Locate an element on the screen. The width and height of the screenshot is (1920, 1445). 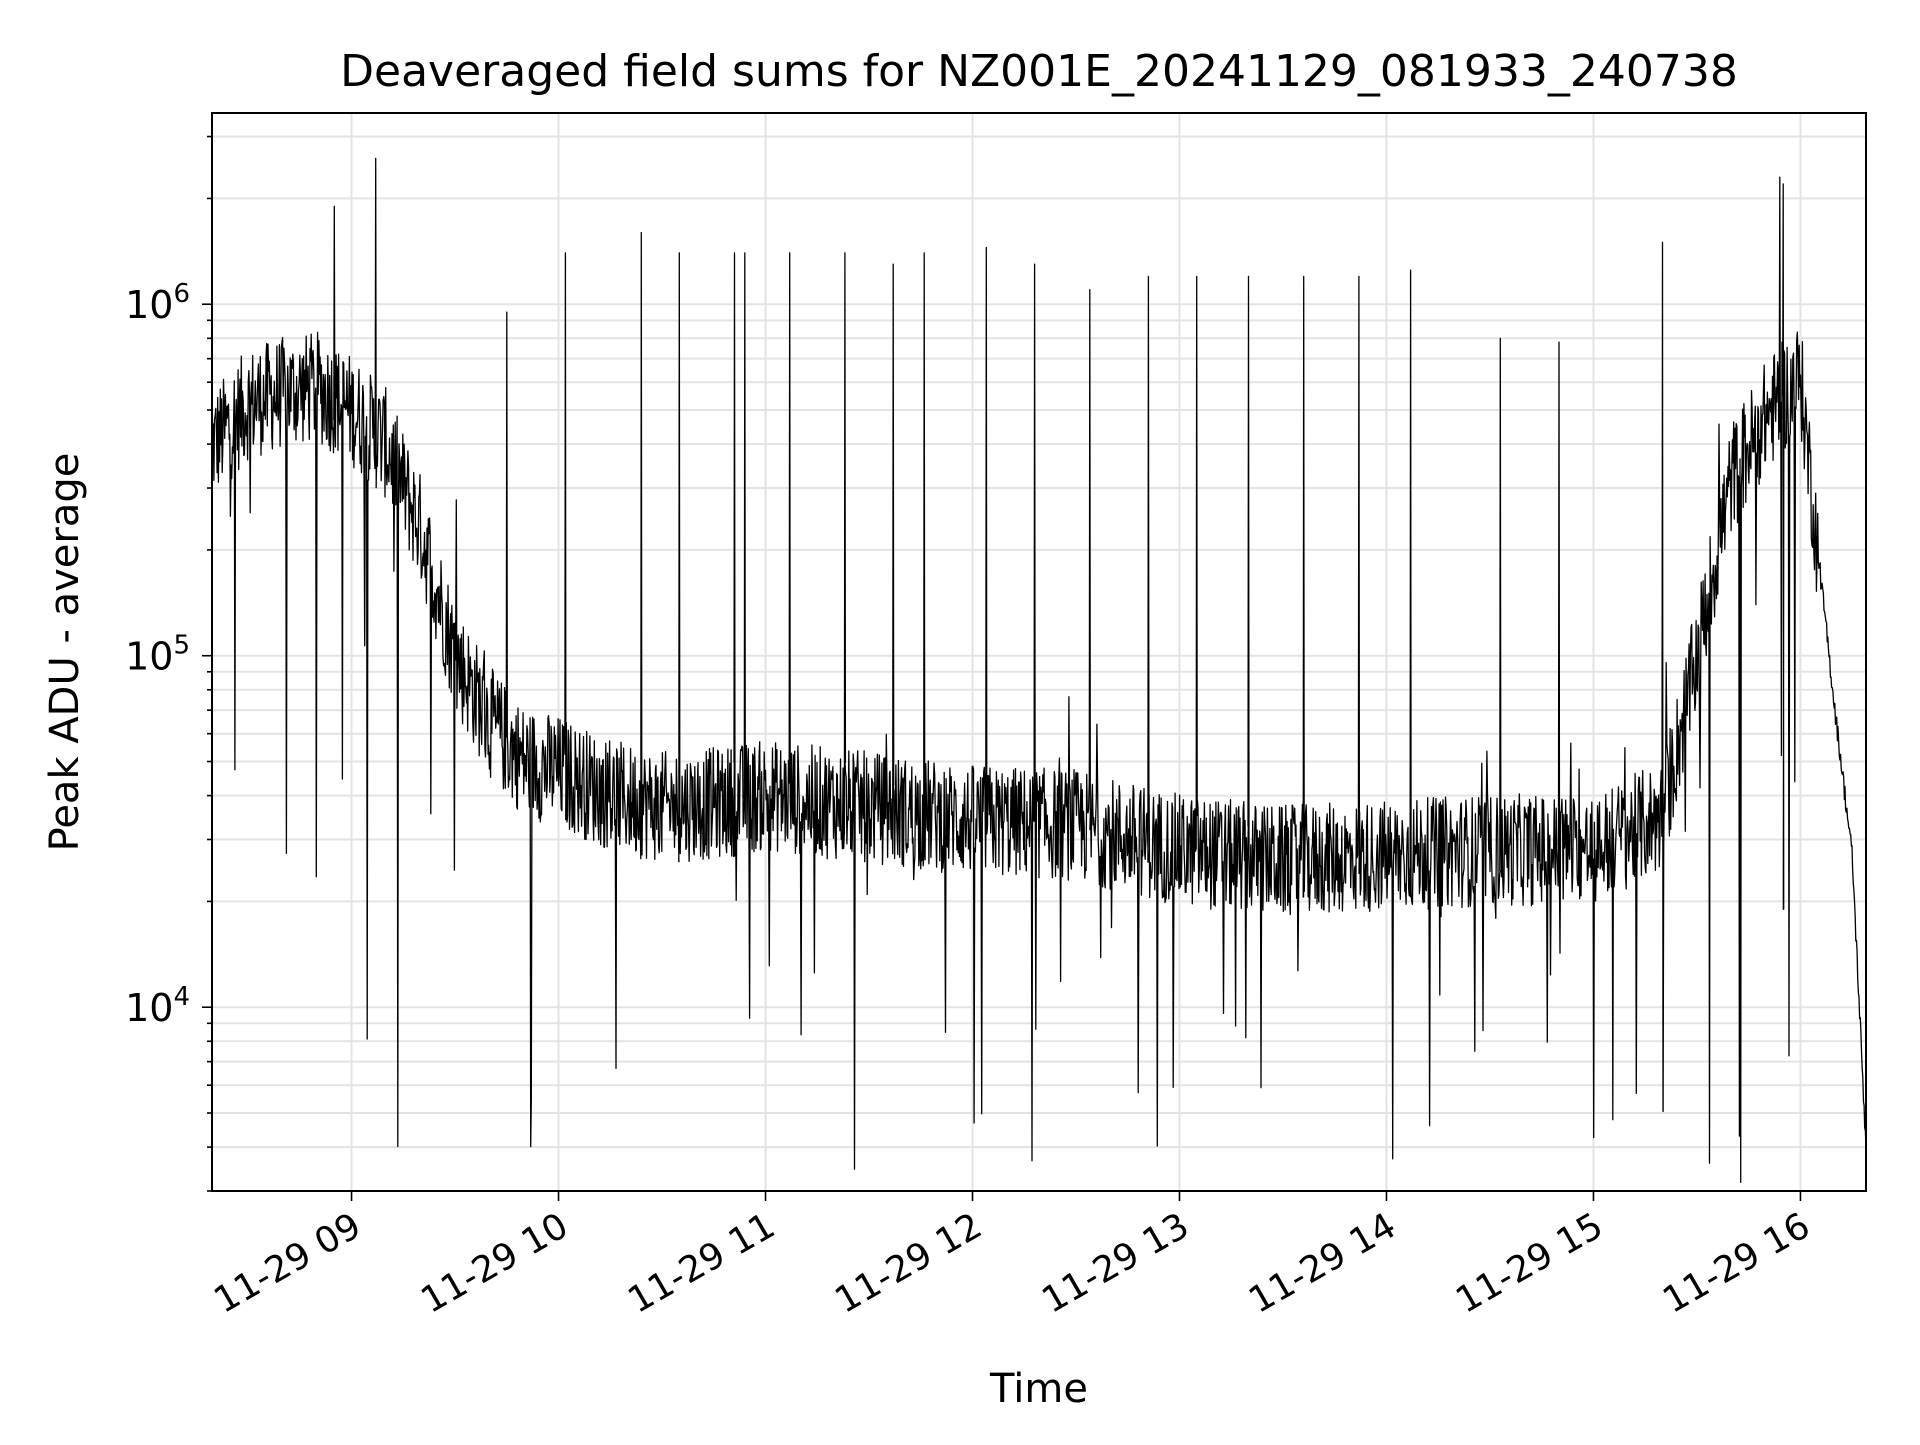
y-tick-label: 104 is located at coordinates (157, 1006).